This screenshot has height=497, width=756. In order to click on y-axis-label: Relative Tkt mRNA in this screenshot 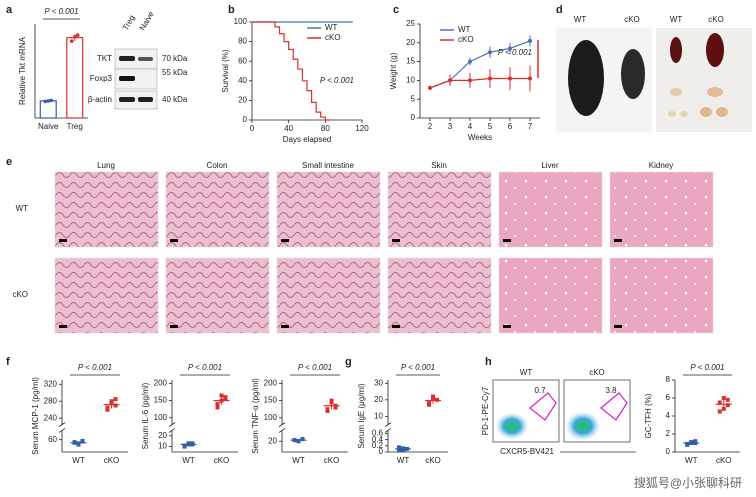, I will do `click(22, 70)`.